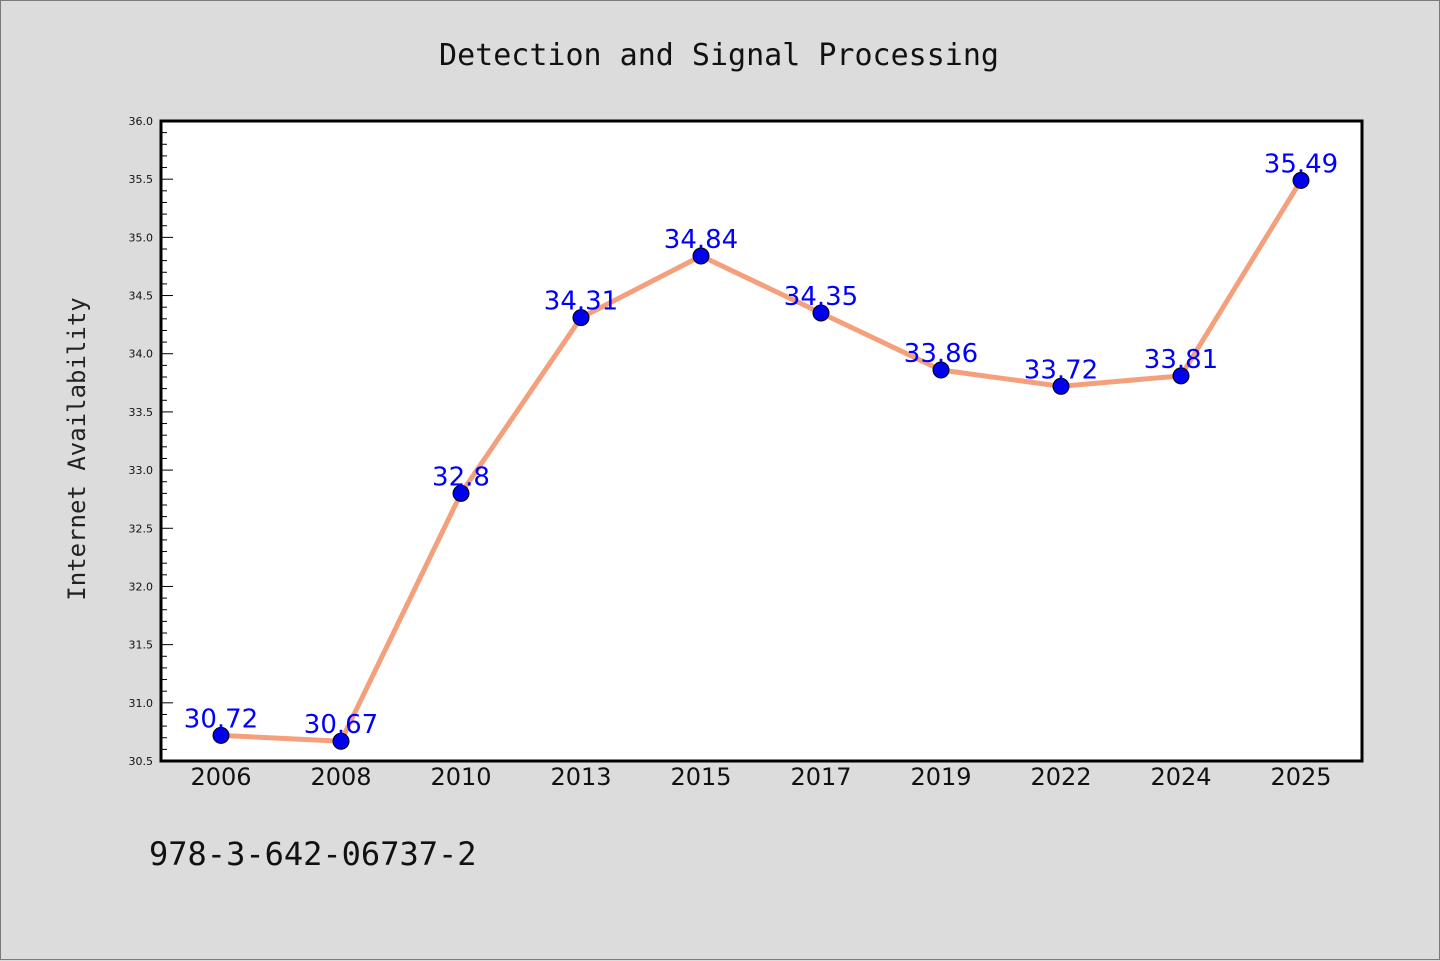 This screenshot has width=1440, height=961. Describe the element at coordinates (77, 448) in the screenshot. I see `y-axis-label: Internet Availability` at that location.